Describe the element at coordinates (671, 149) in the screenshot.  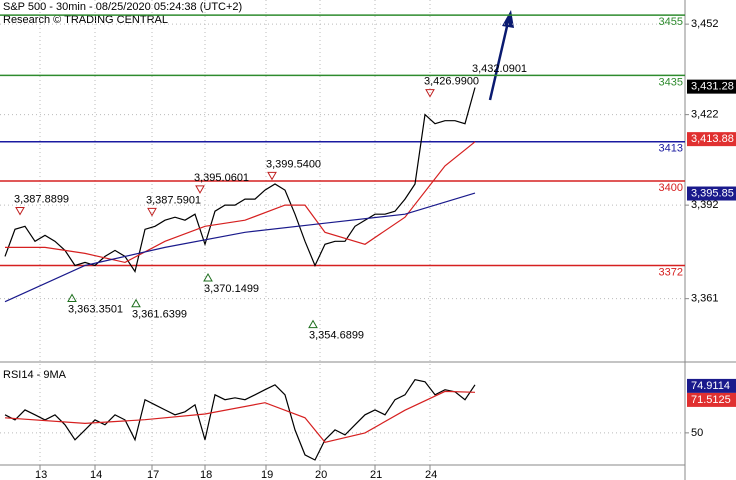
I see `level-label: 3413` at that location.